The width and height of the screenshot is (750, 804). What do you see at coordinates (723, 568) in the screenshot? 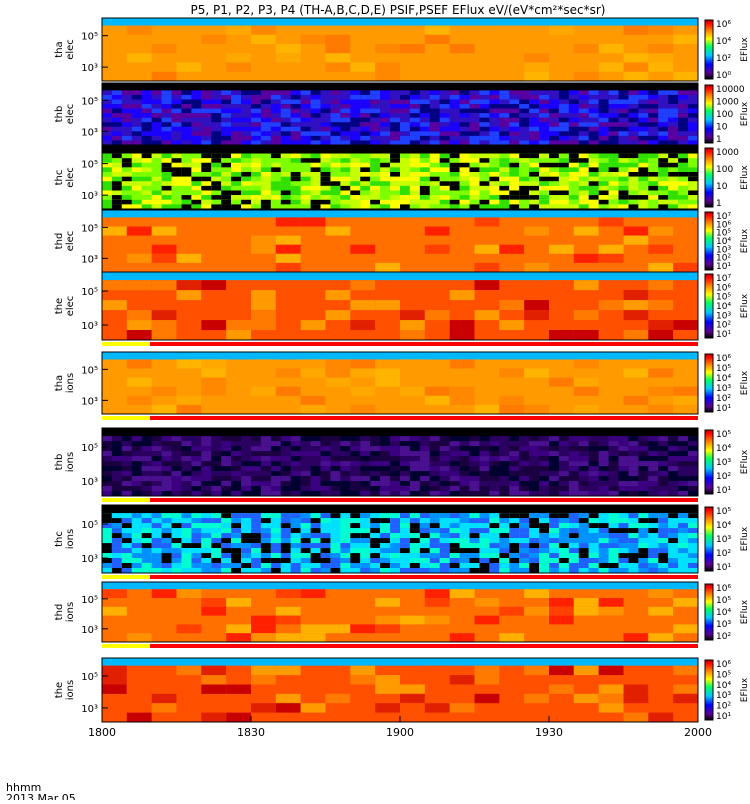
I see `colorbar-tick-label: 10¹` at bounding box center [723, 568].